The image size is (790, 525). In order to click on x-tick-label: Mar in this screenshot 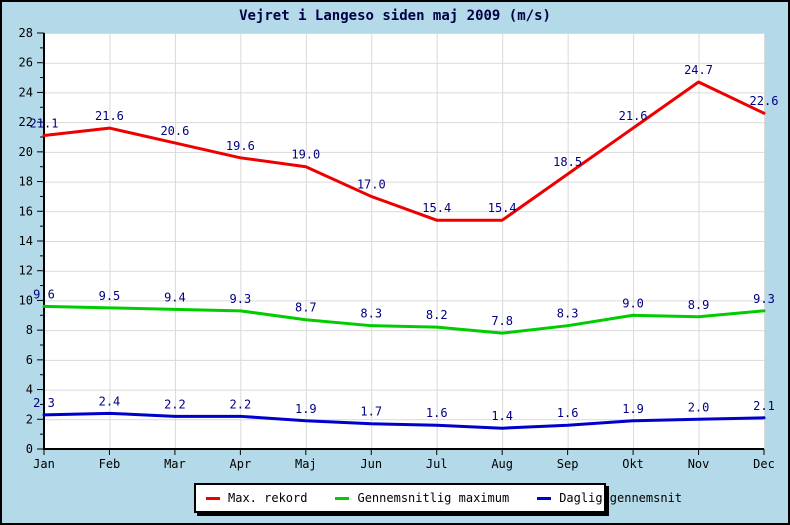, I will do `click(175, 464)`.